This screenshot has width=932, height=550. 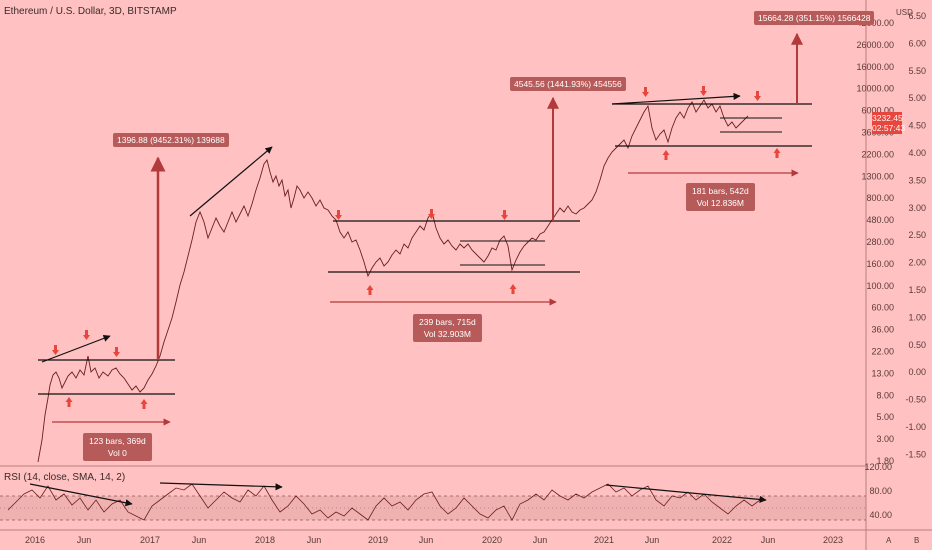 I want to click on right-tick-label: 4.50, so click(x=917, y=126).